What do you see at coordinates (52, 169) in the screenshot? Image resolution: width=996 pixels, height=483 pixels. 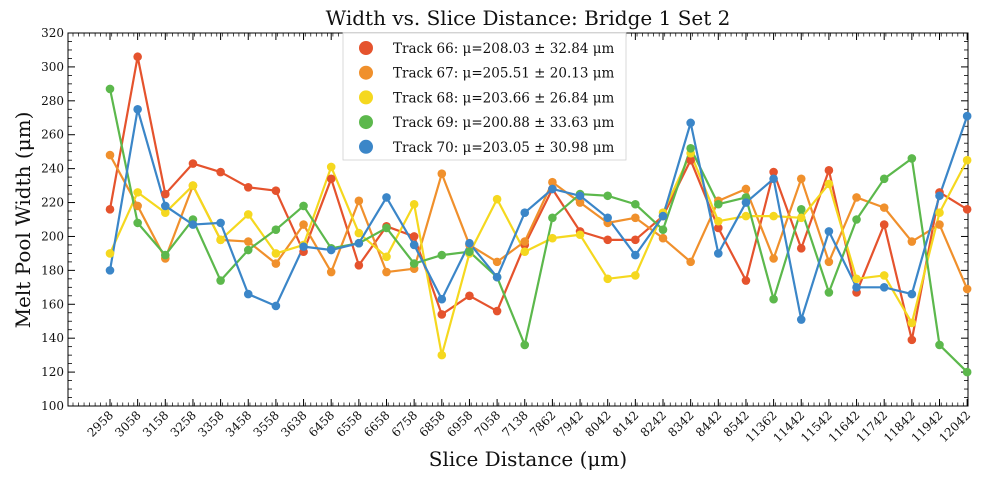 I see `y-tick-label: 240` at bounding box center [52, 169].